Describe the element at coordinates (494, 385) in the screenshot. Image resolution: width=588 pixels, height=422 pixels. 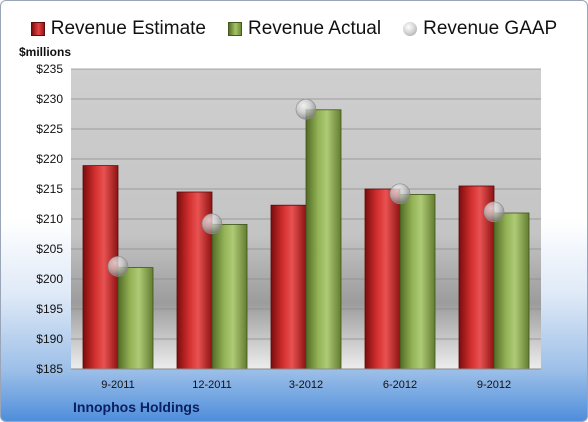
I see `x-tick-label: 9-2012` at that location.